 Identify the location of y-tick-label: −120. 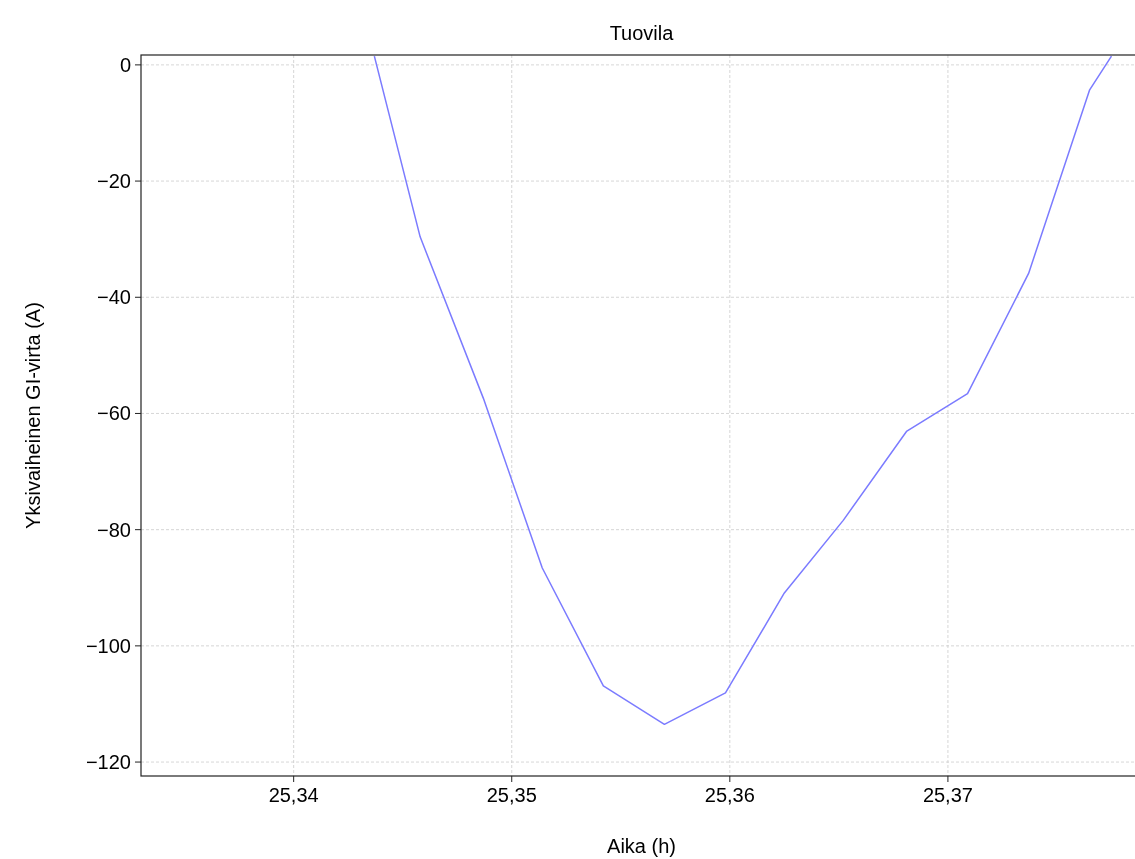
(108, 762).